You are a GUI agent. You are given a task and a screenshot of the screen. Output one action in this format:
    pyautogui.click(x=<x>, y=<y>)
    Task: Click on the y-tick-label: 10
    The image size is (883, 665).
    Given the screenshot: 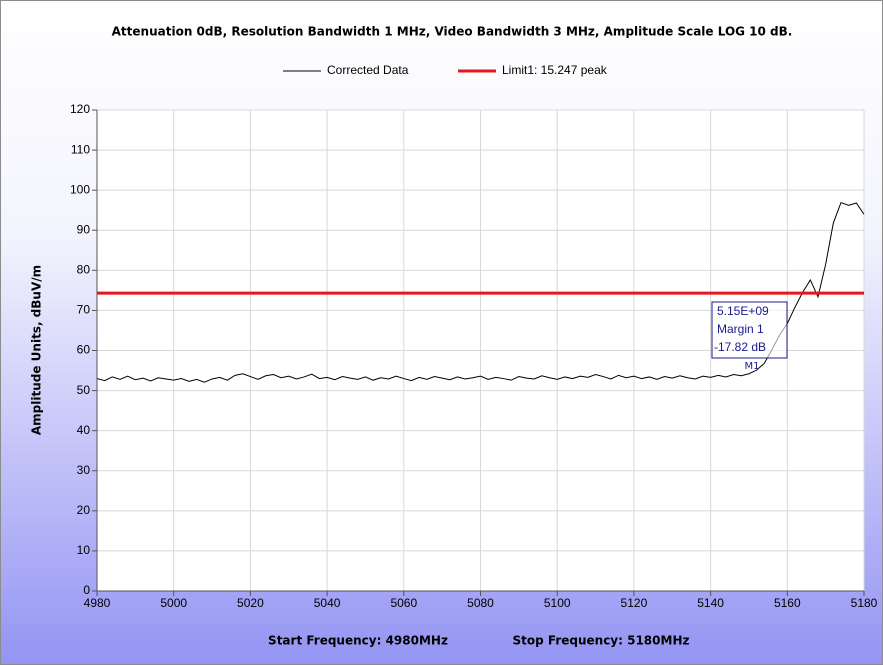 What is the action you would take?
    pyautogui.click(x=84, y=550)
    